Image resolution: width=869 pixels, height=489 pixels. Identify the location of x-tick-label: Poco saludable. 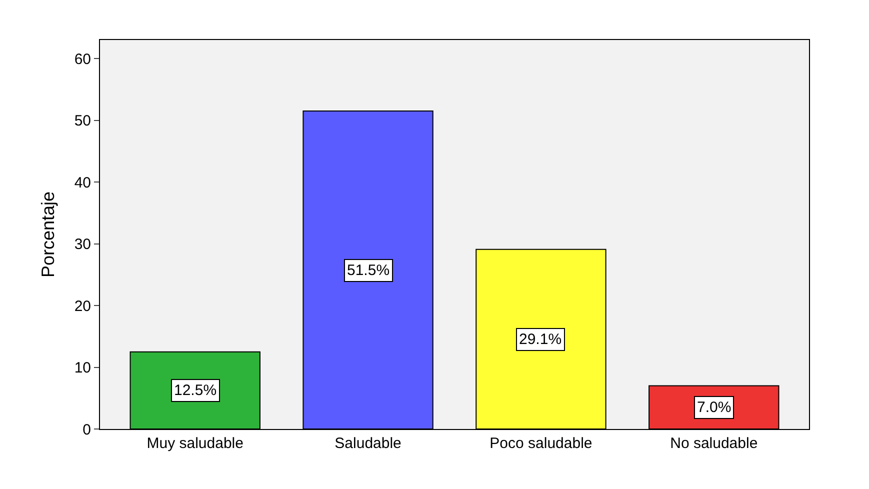
(541, 443).